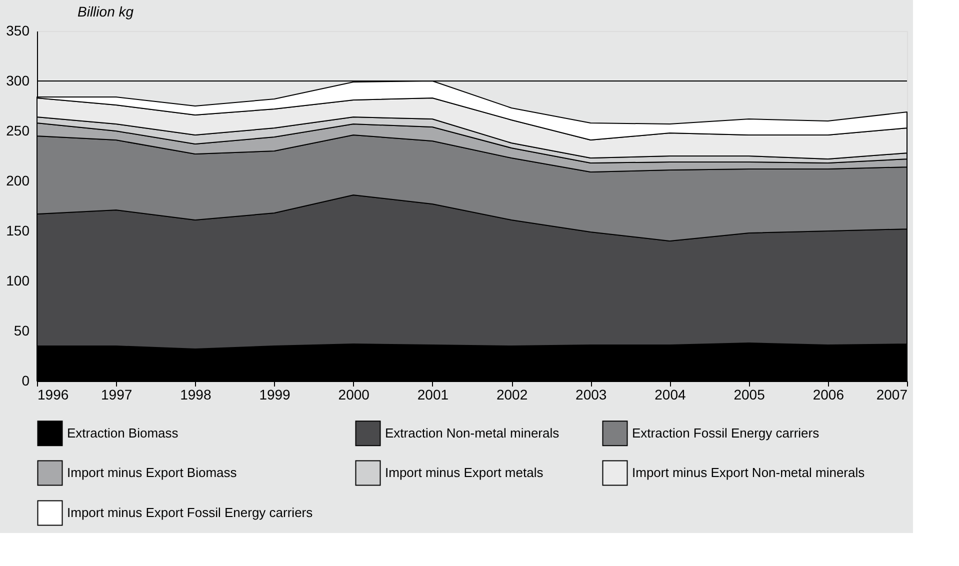 This screenshot has width=959, height=566. What do you see at coordinates (22, 330) in the screenshot?
I see `y-tick-label: 50` at bounding box center [22, 330].